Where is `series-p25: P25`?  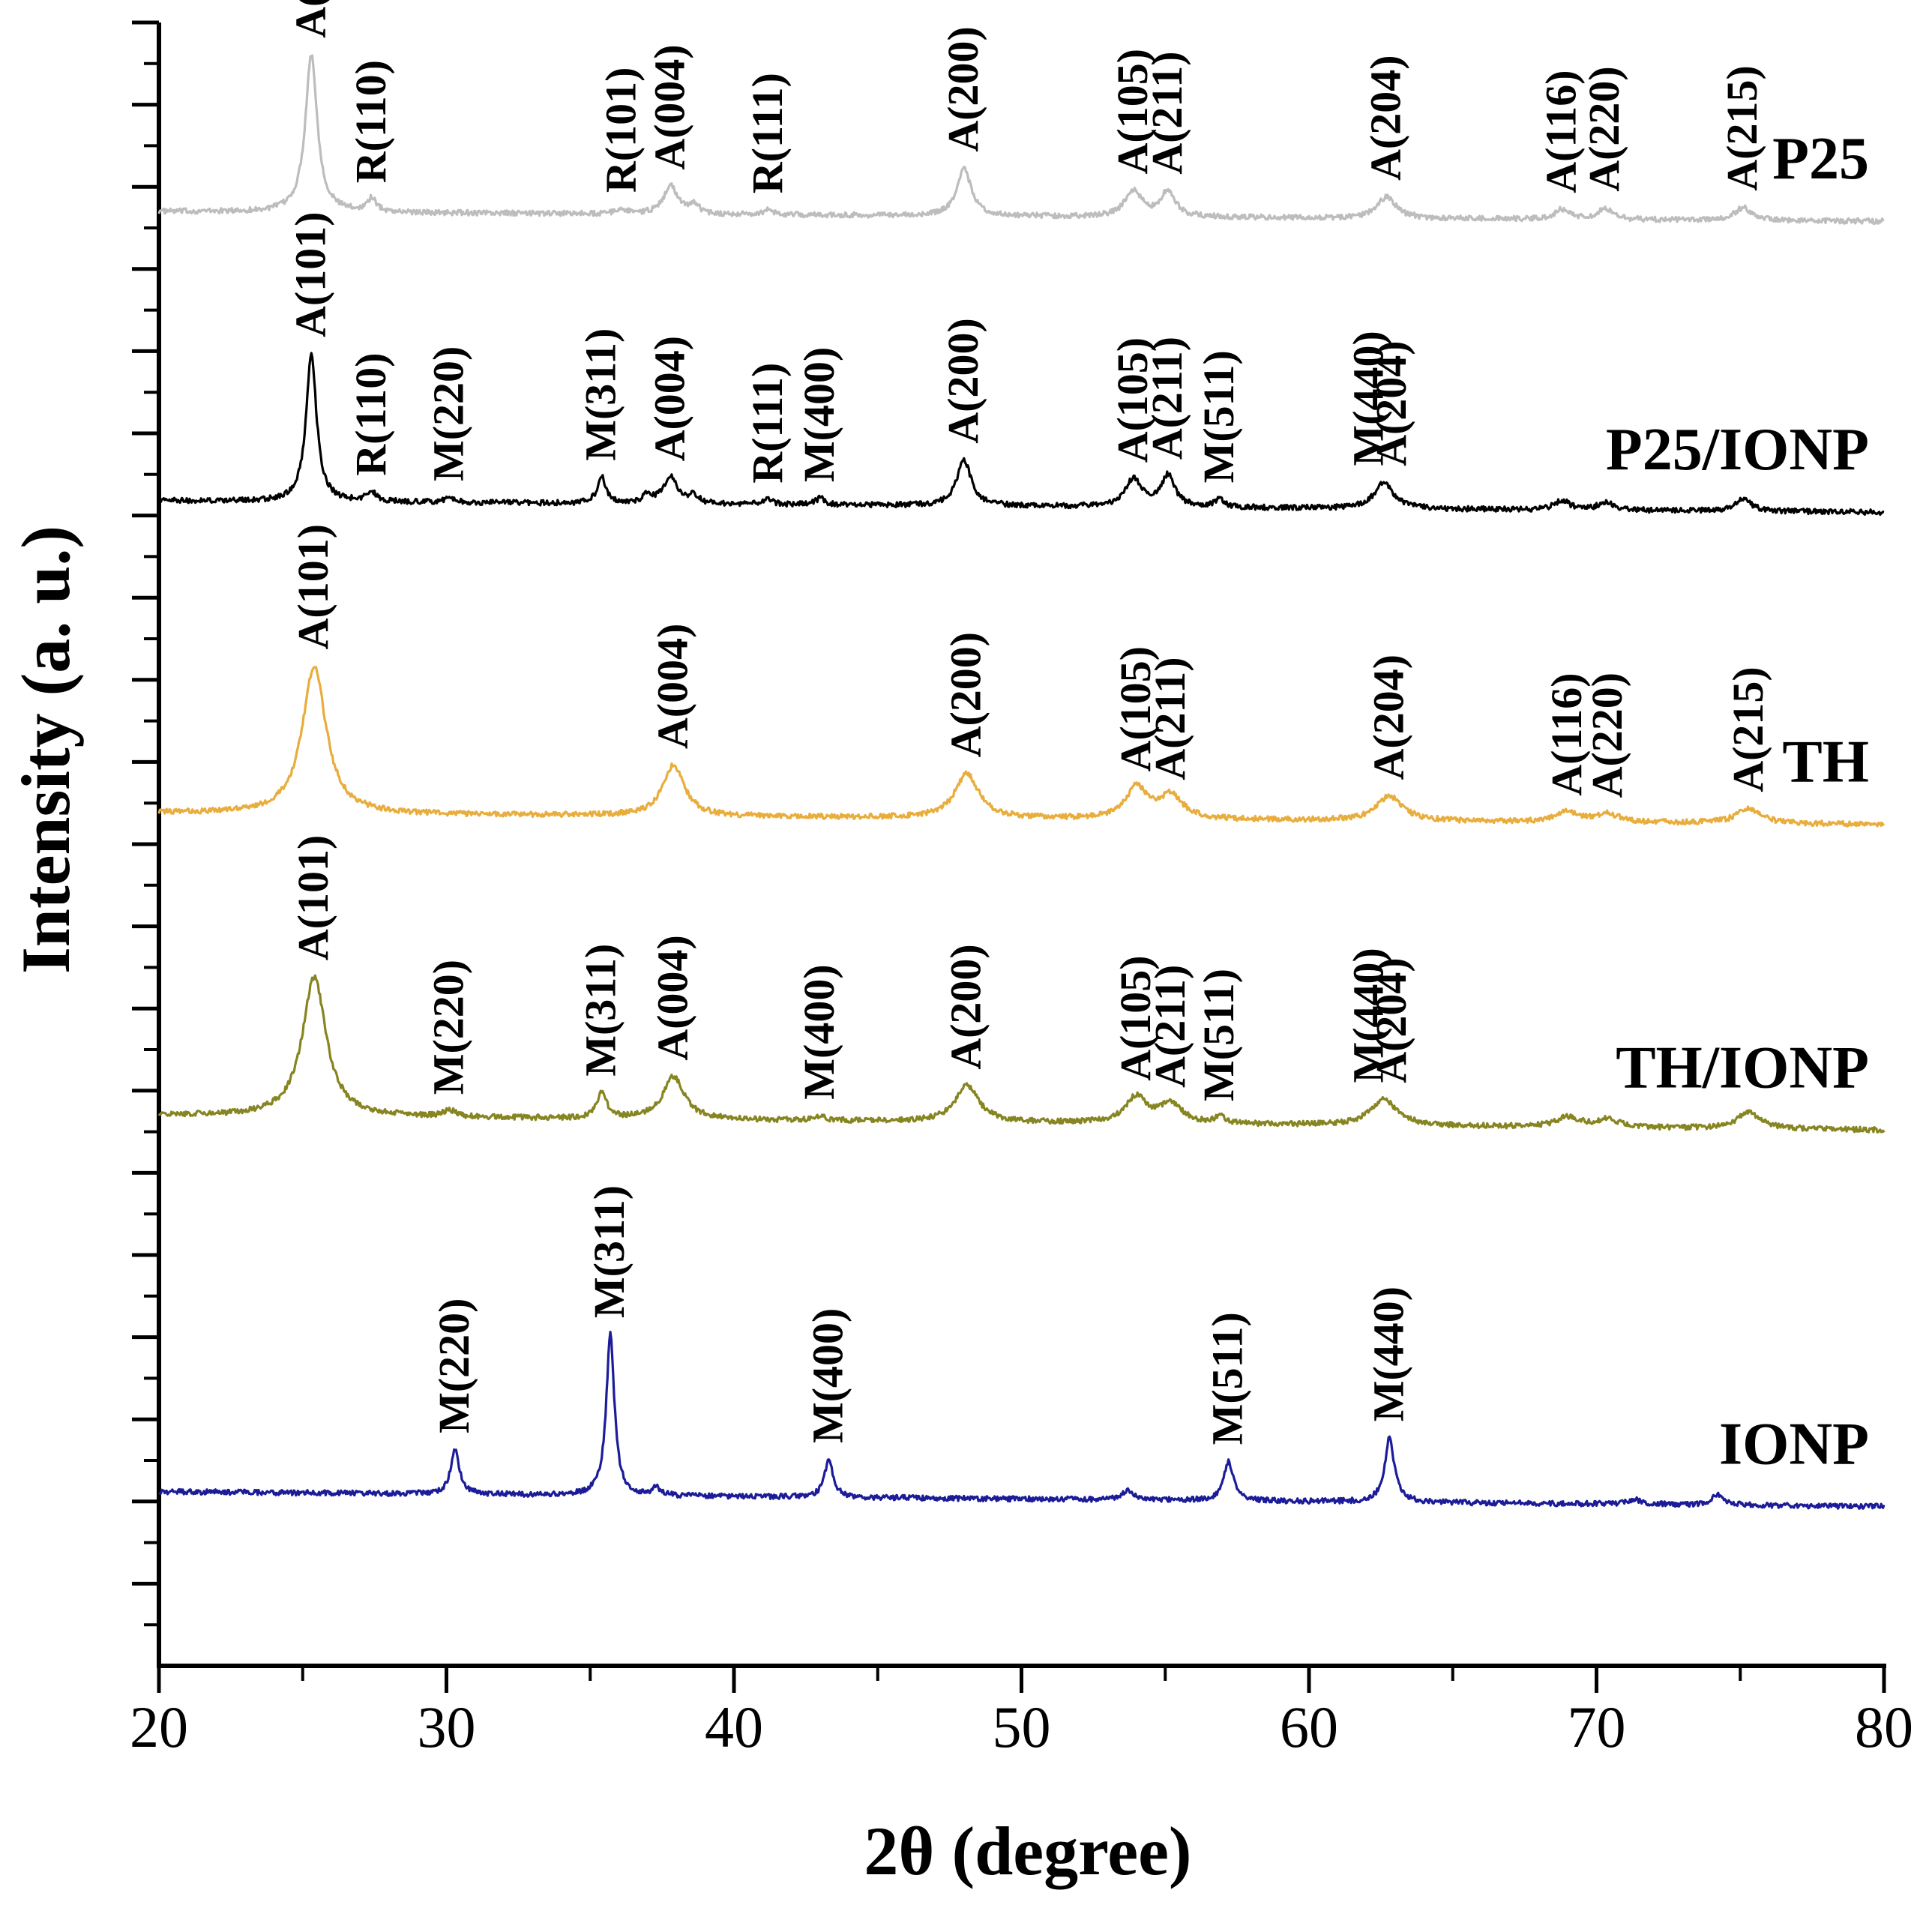 series-p25: P25 is located at coordinates (1021, 139).